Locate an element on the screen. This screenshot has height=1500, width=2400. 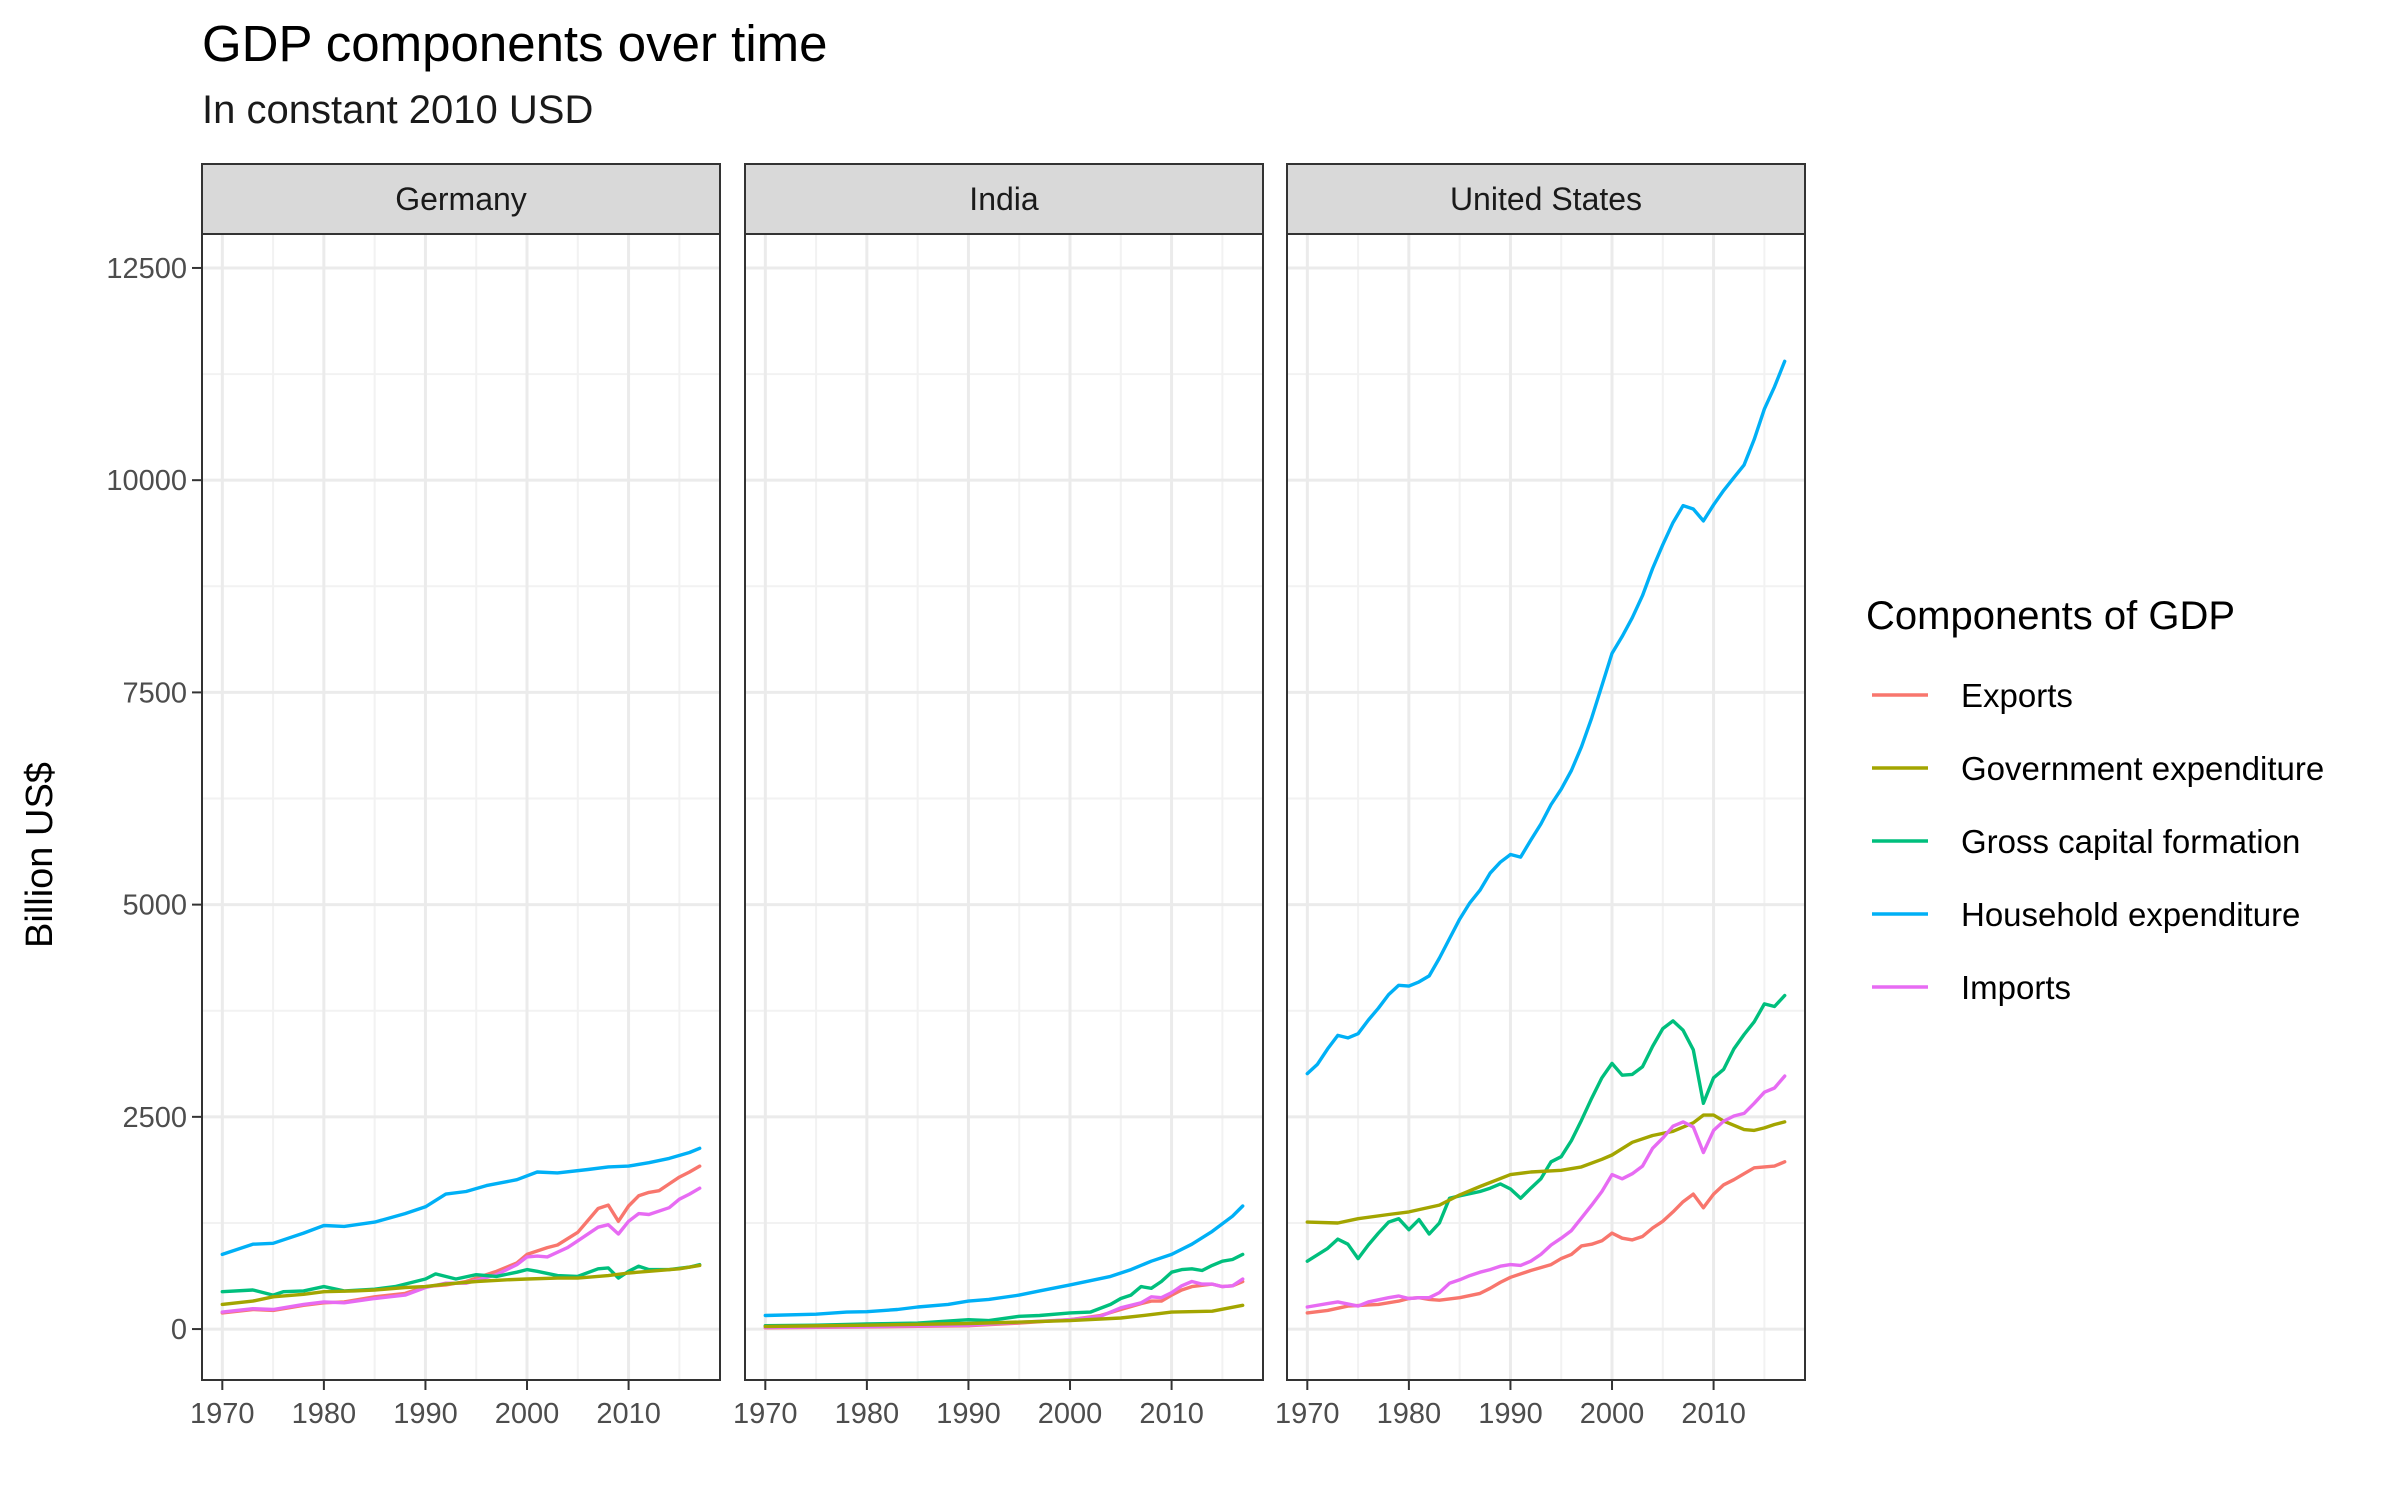
y-tick-label: 2500 is located at coordinates (154, 1118).